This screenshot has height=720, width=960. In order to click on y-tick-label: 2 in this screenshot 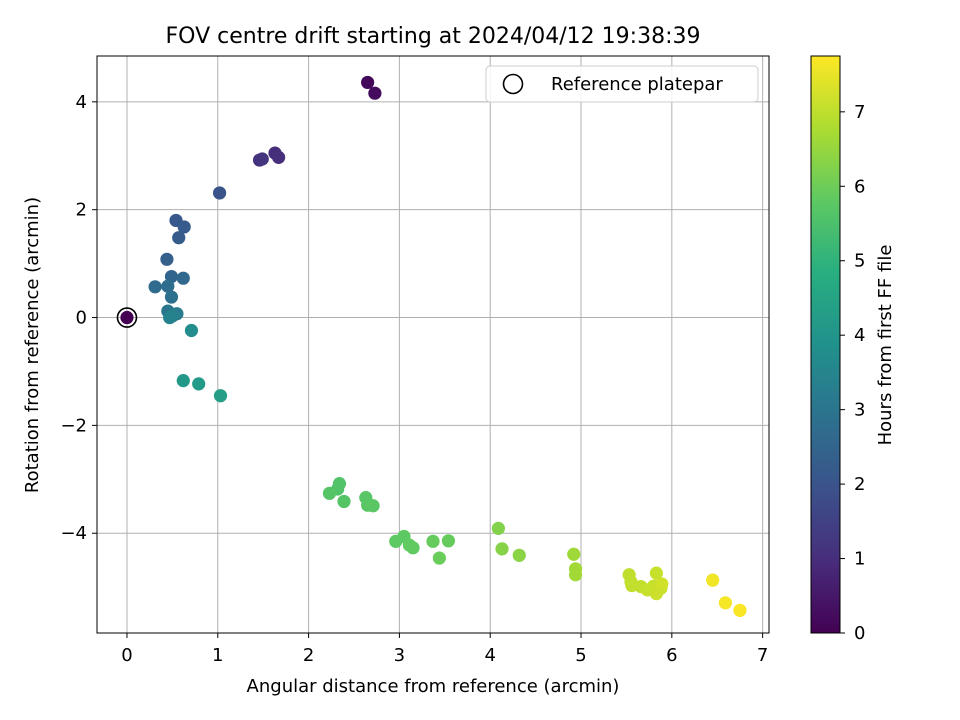, I will do `click(81, 210)`.